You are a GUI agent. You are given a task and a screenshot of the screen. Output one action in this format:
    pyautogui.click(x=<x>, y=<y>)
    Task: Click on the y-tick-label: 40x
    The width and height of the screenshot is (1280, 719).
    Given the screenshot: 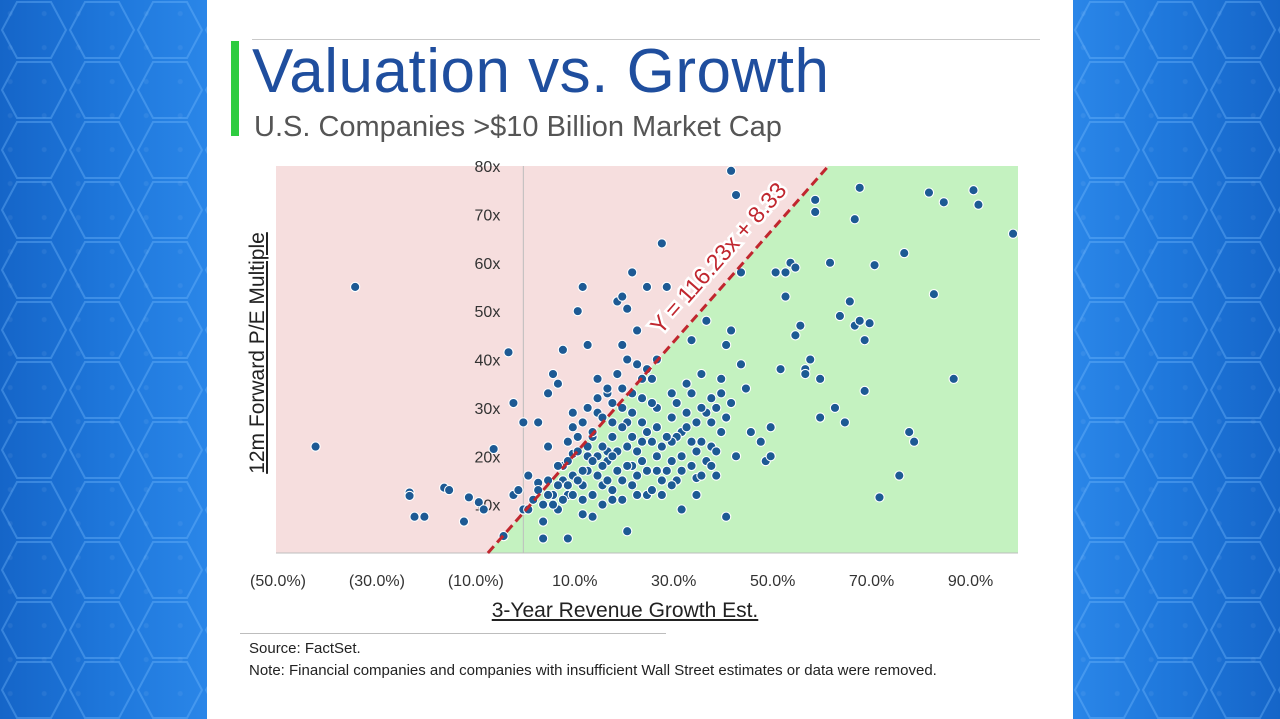 What is the action you would take?
    pyautogui.click(x=488, y=361)
    